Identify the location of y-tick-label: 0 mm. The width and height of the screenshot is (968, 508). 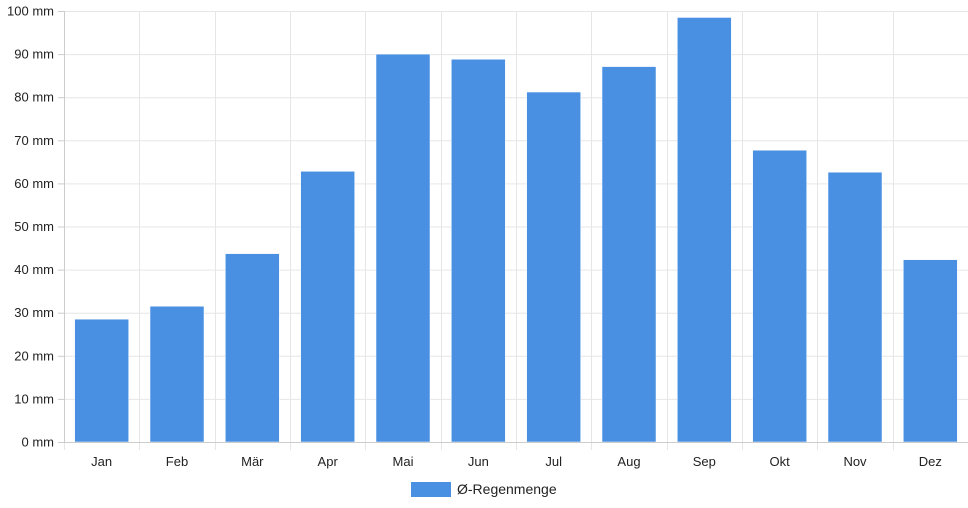
(38, 442).